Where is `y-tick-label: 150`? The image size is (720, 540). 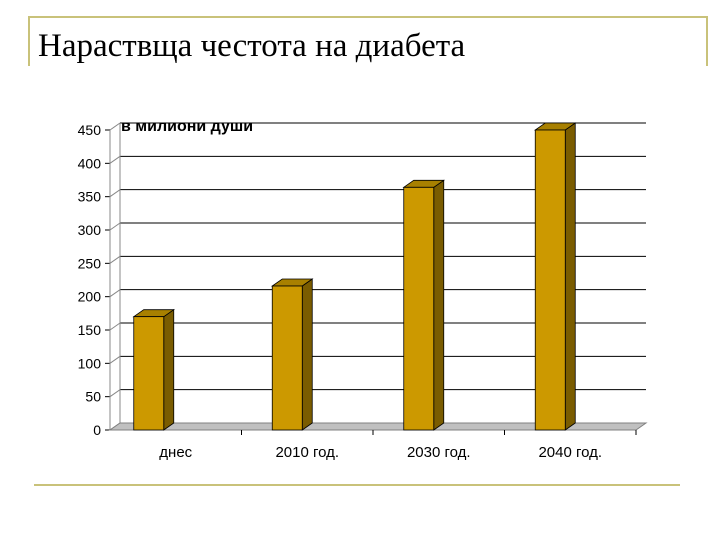 y-tick-label: 150 is located at coordinates (90, 330).